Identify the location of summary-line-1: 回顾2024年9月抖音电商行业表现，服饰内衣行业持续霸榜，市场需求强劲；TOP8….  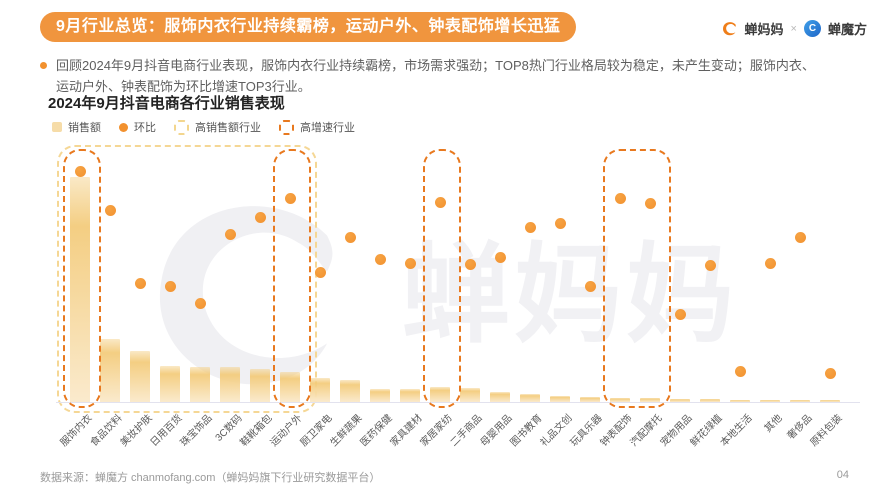
(435, 65).